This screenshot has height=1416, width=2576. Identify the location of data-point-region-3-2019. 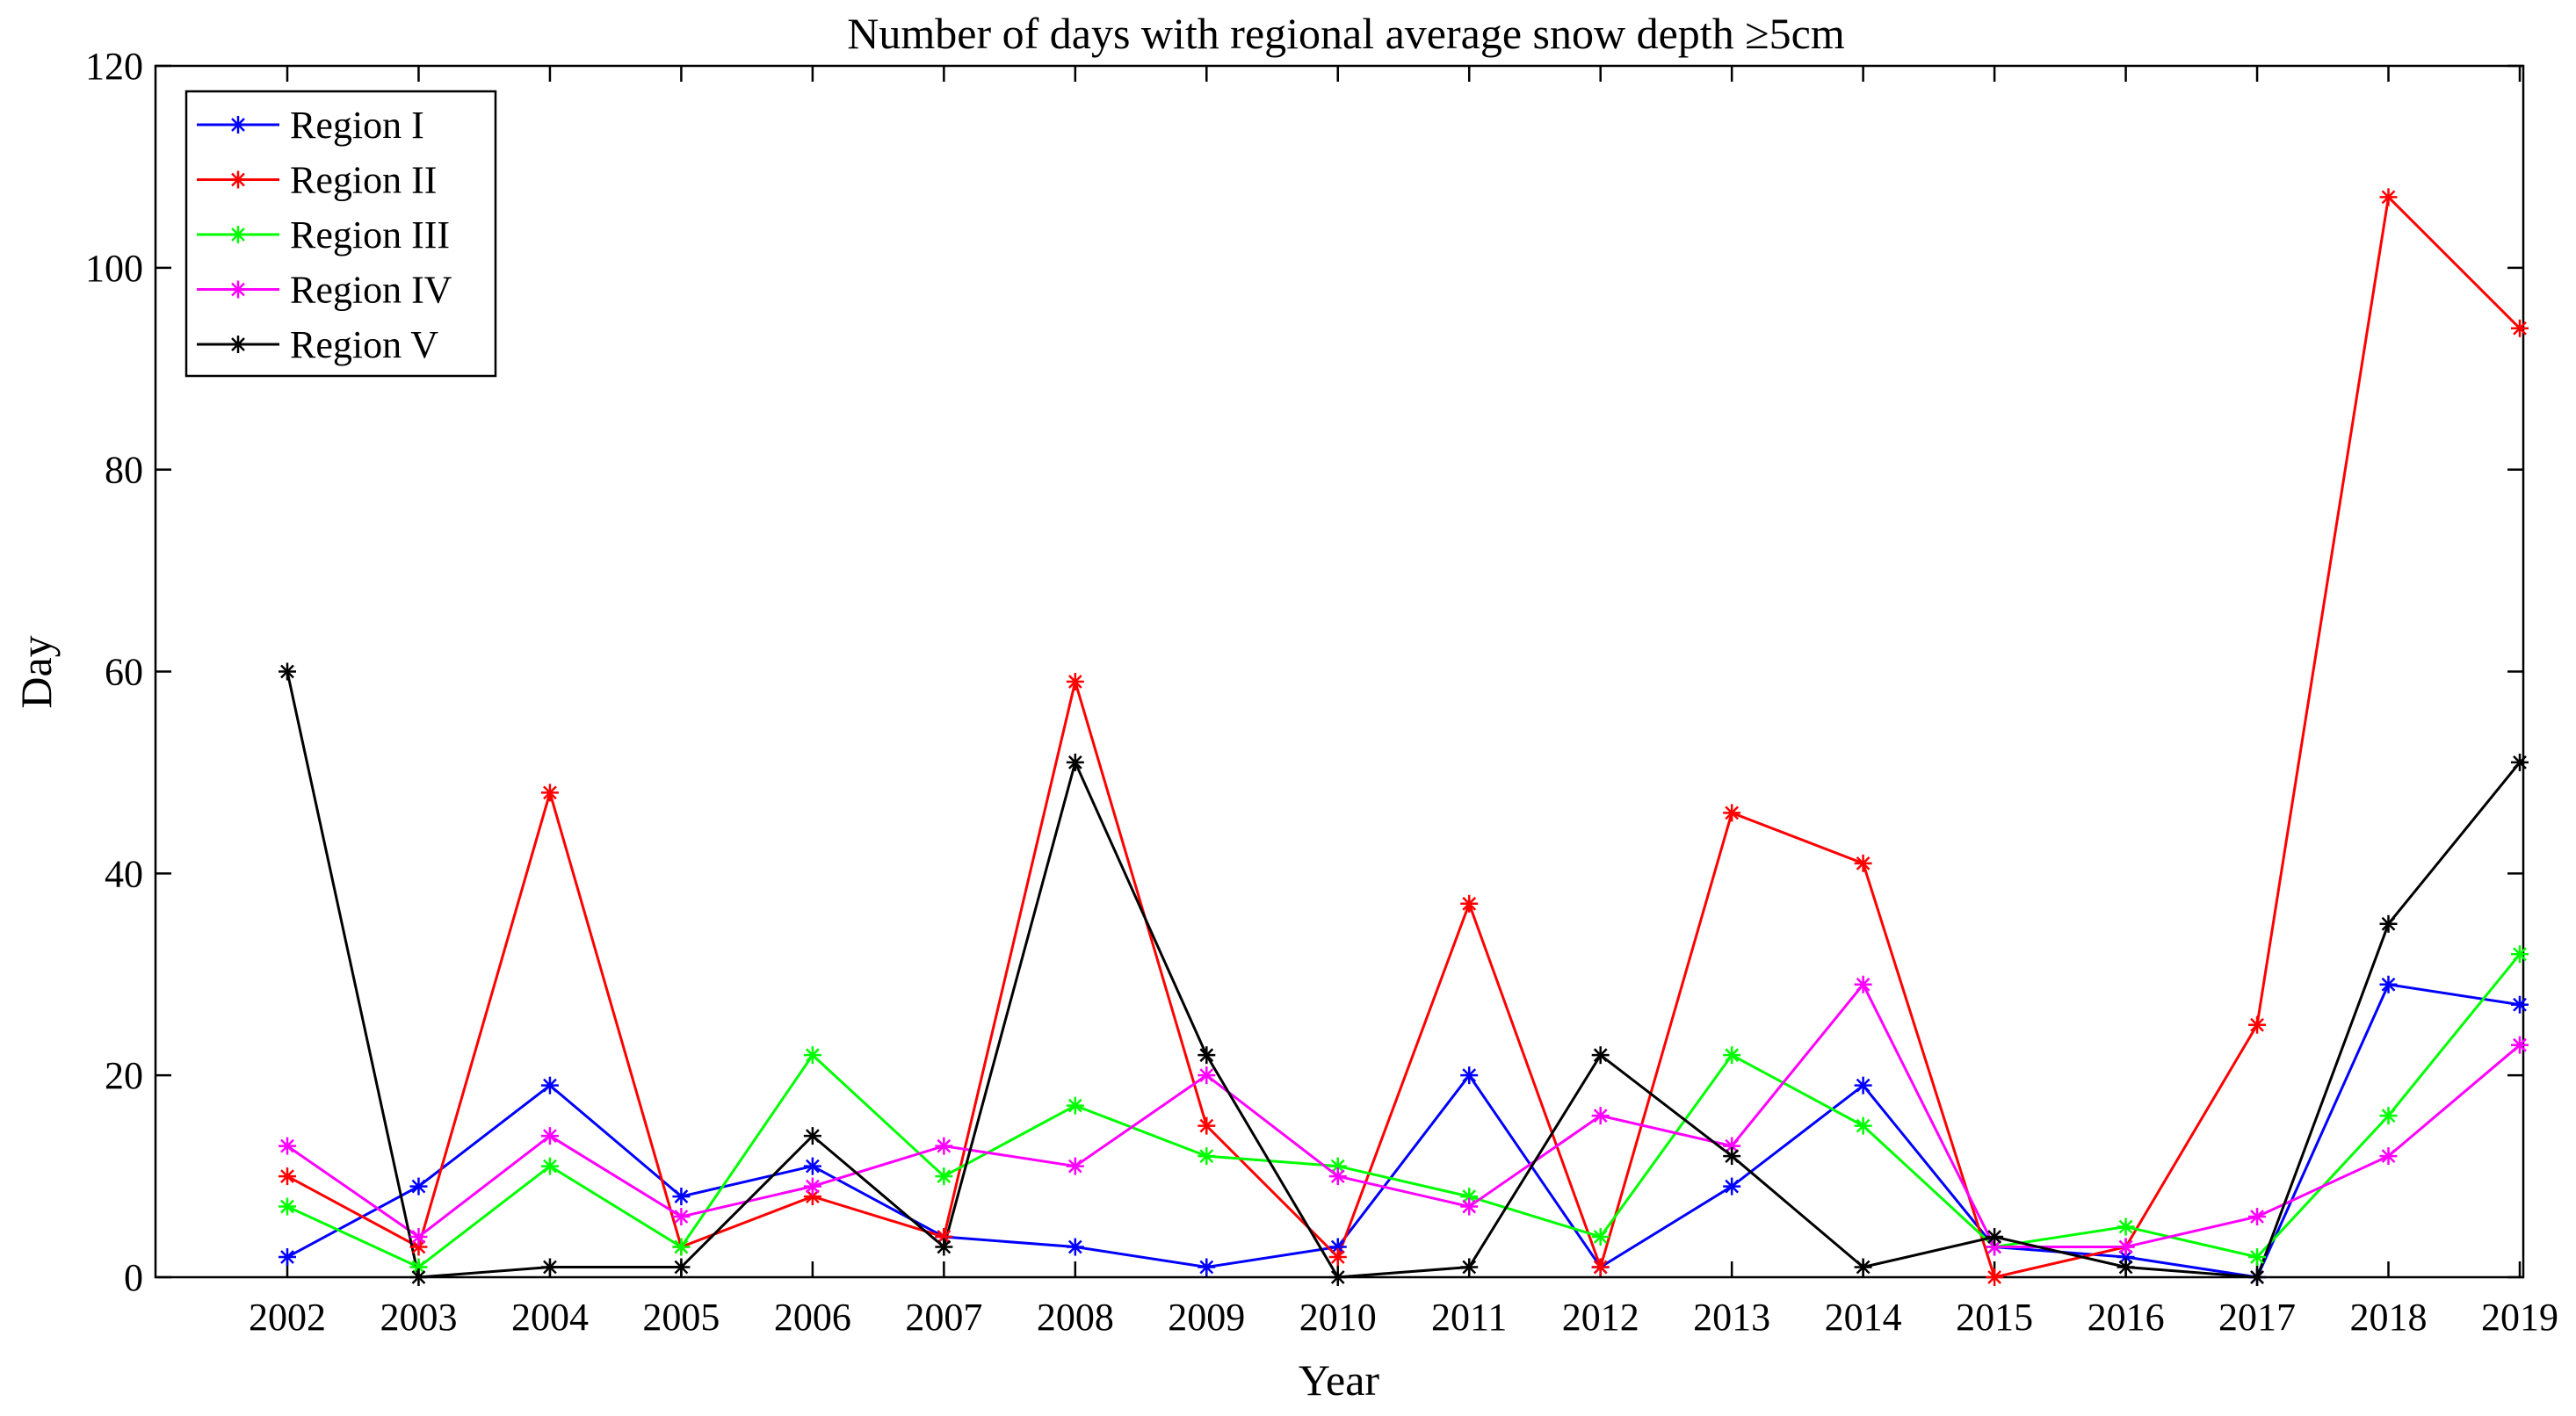
(2519, 955).